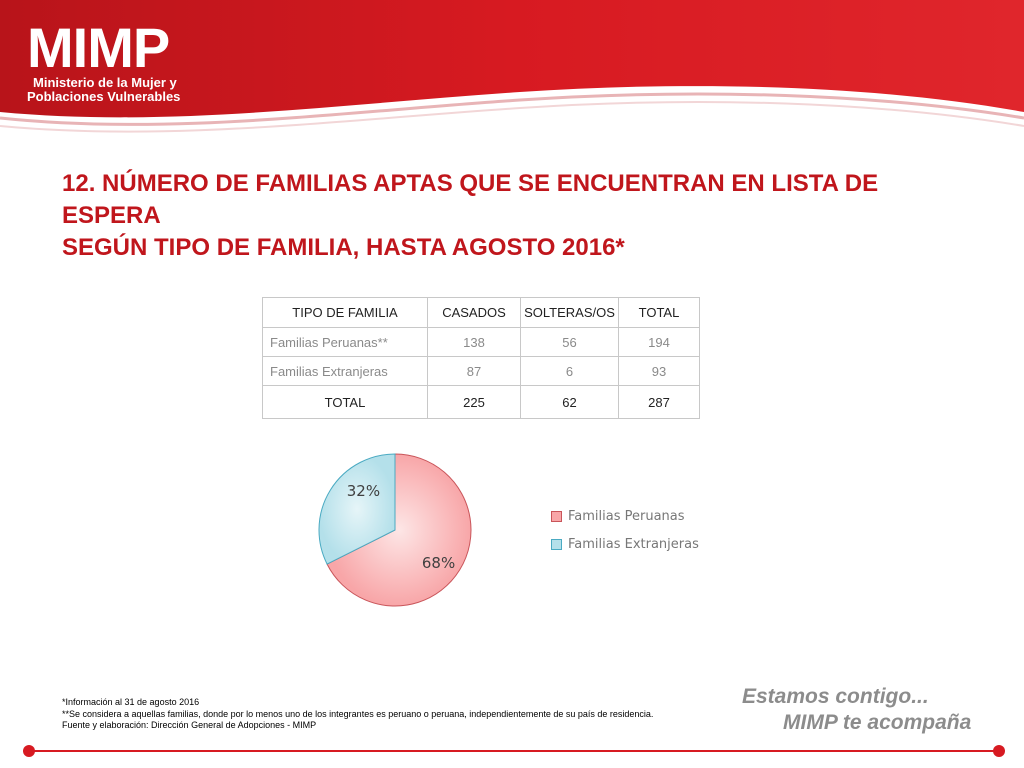 Image resolution: width=1024 pixels, height=768 pixels. What do you see at coordinates (474, 371) in the screenshot?
I see `table-cell: 87` at bounding box center [474, 371].